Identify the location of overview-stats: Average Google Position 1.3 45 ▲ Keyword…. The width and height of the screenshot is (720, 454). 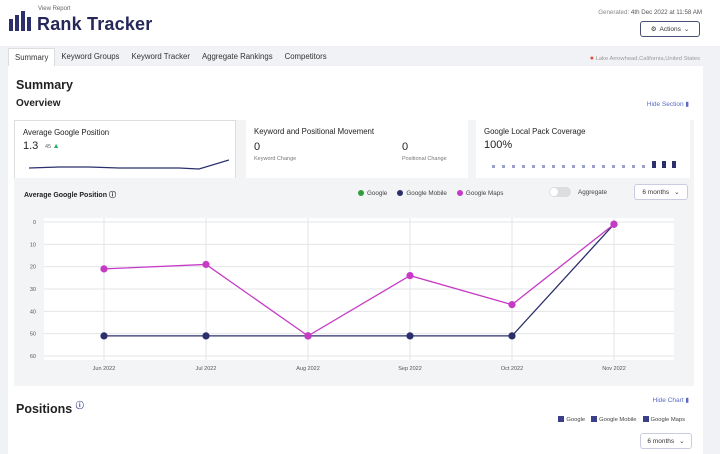
(354, 153).